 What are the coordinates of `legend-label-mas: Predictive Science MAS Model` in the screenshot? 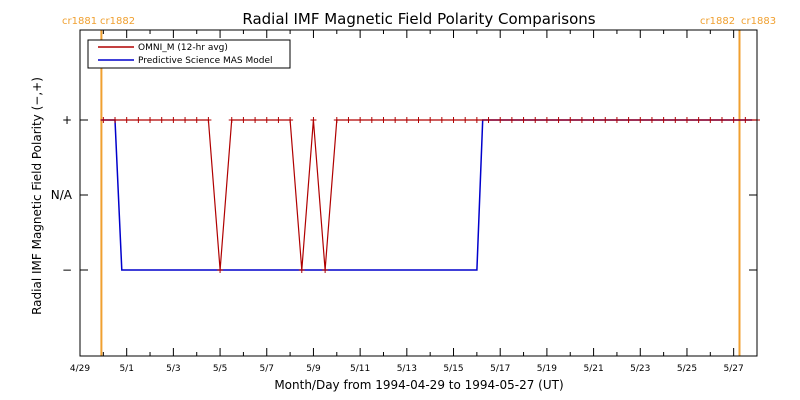 It's located at (205, 61).